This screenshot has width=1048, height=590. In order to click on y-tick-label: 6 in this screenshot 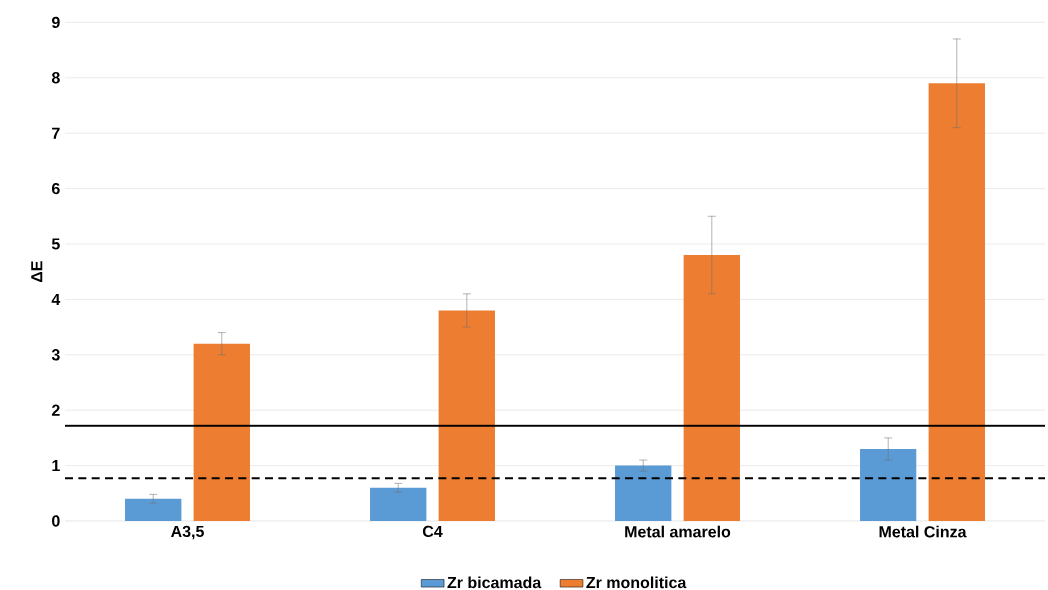, I will do `click(55, 188)`.